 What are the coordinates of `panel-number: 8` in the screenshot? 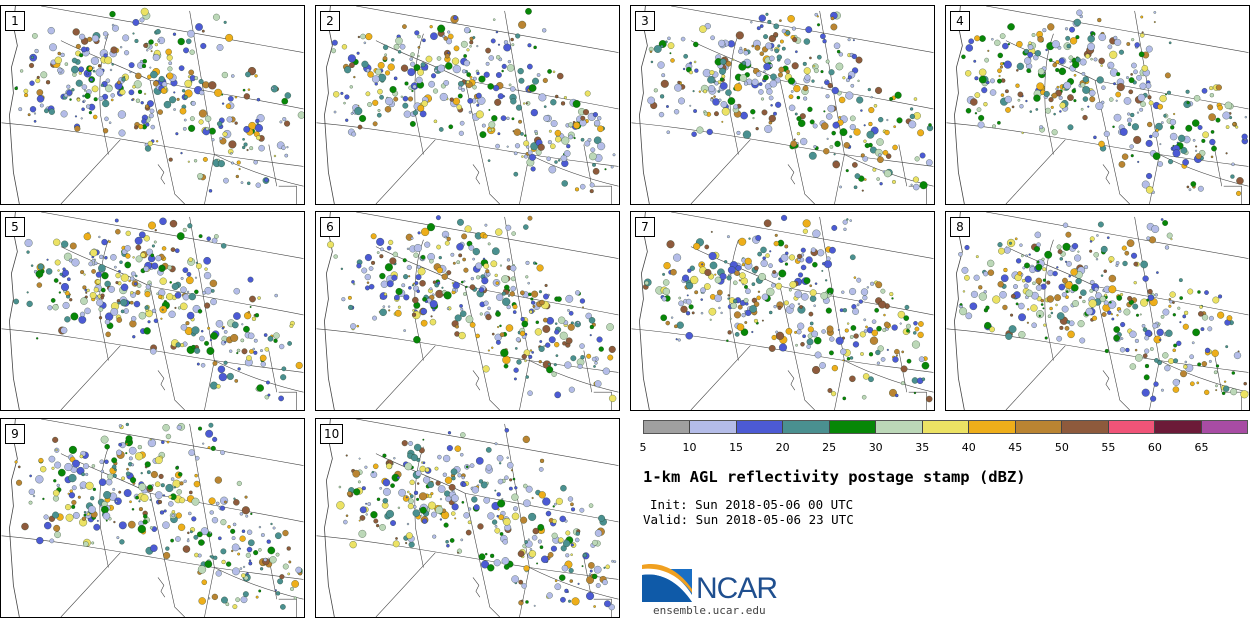 It's located at (960, 227).